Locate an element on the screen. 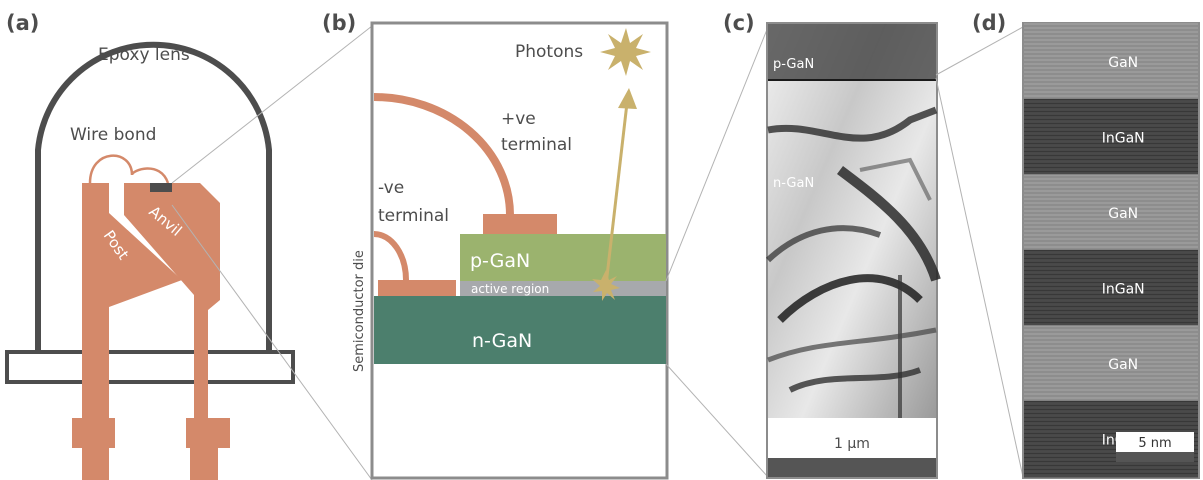  hrtem-scale-bar-box is located at coordinates (1155, 442).